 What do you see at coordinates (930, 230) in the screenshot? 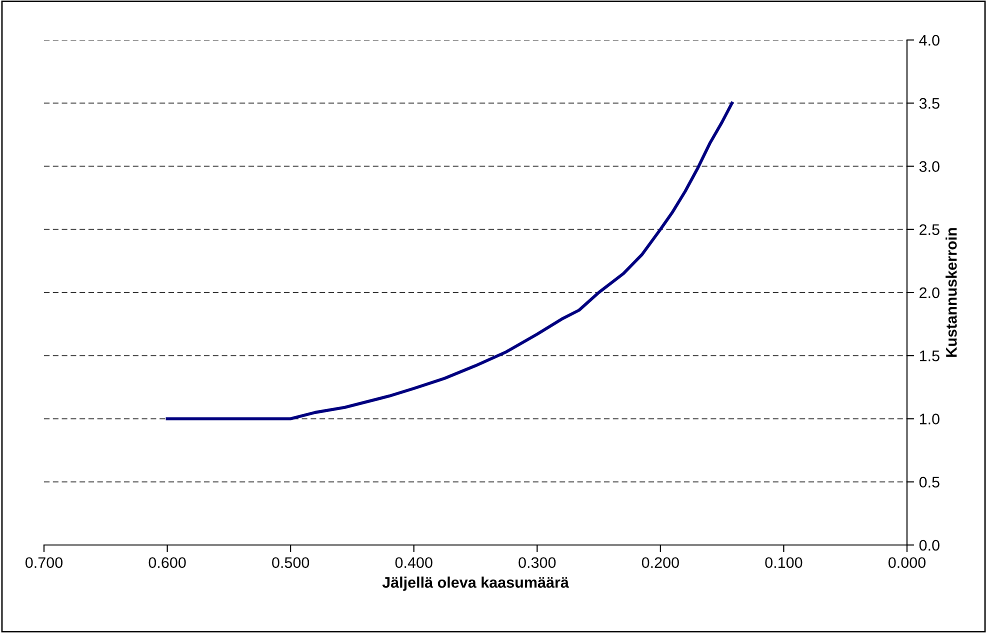
I see `y-tick-label: 2.5` at bounding box center [930, 230].